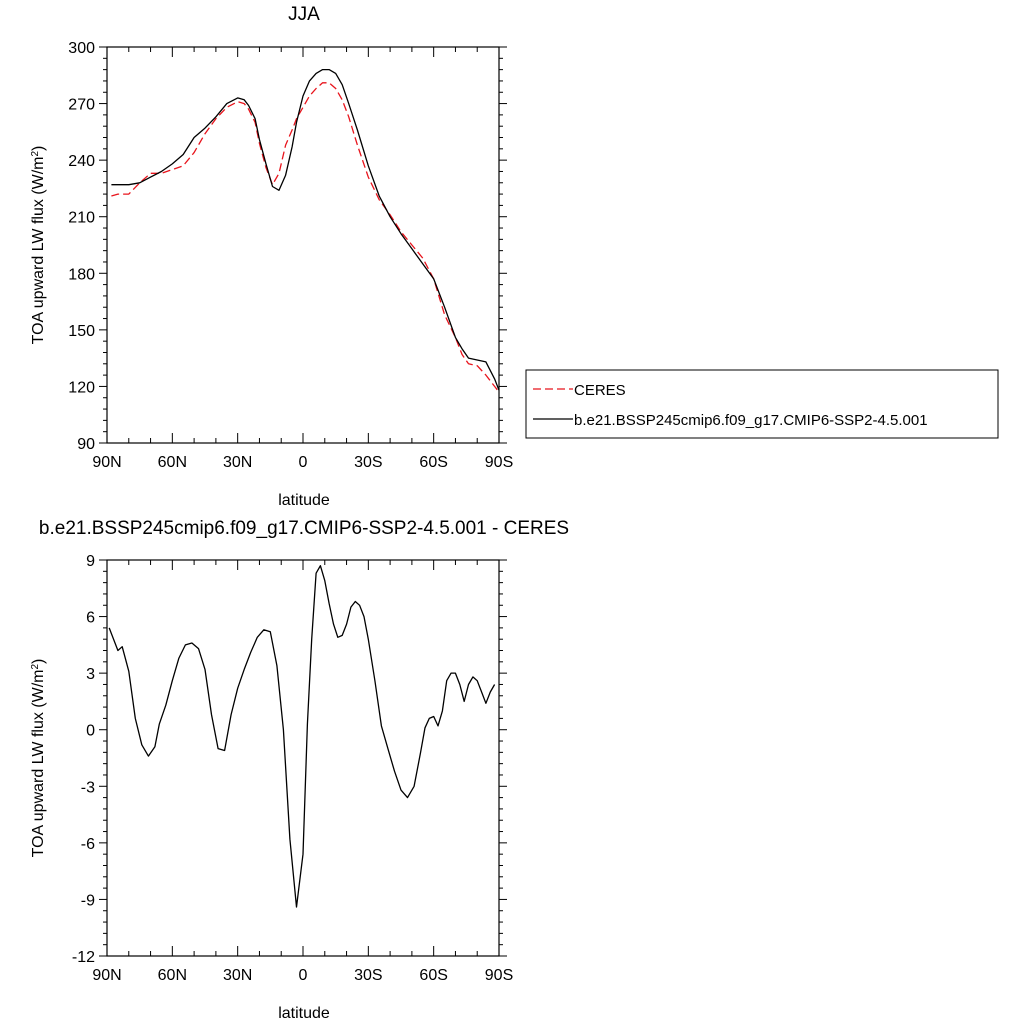  I want to click on top-x-tick-label: 90N, so click(106, 462).